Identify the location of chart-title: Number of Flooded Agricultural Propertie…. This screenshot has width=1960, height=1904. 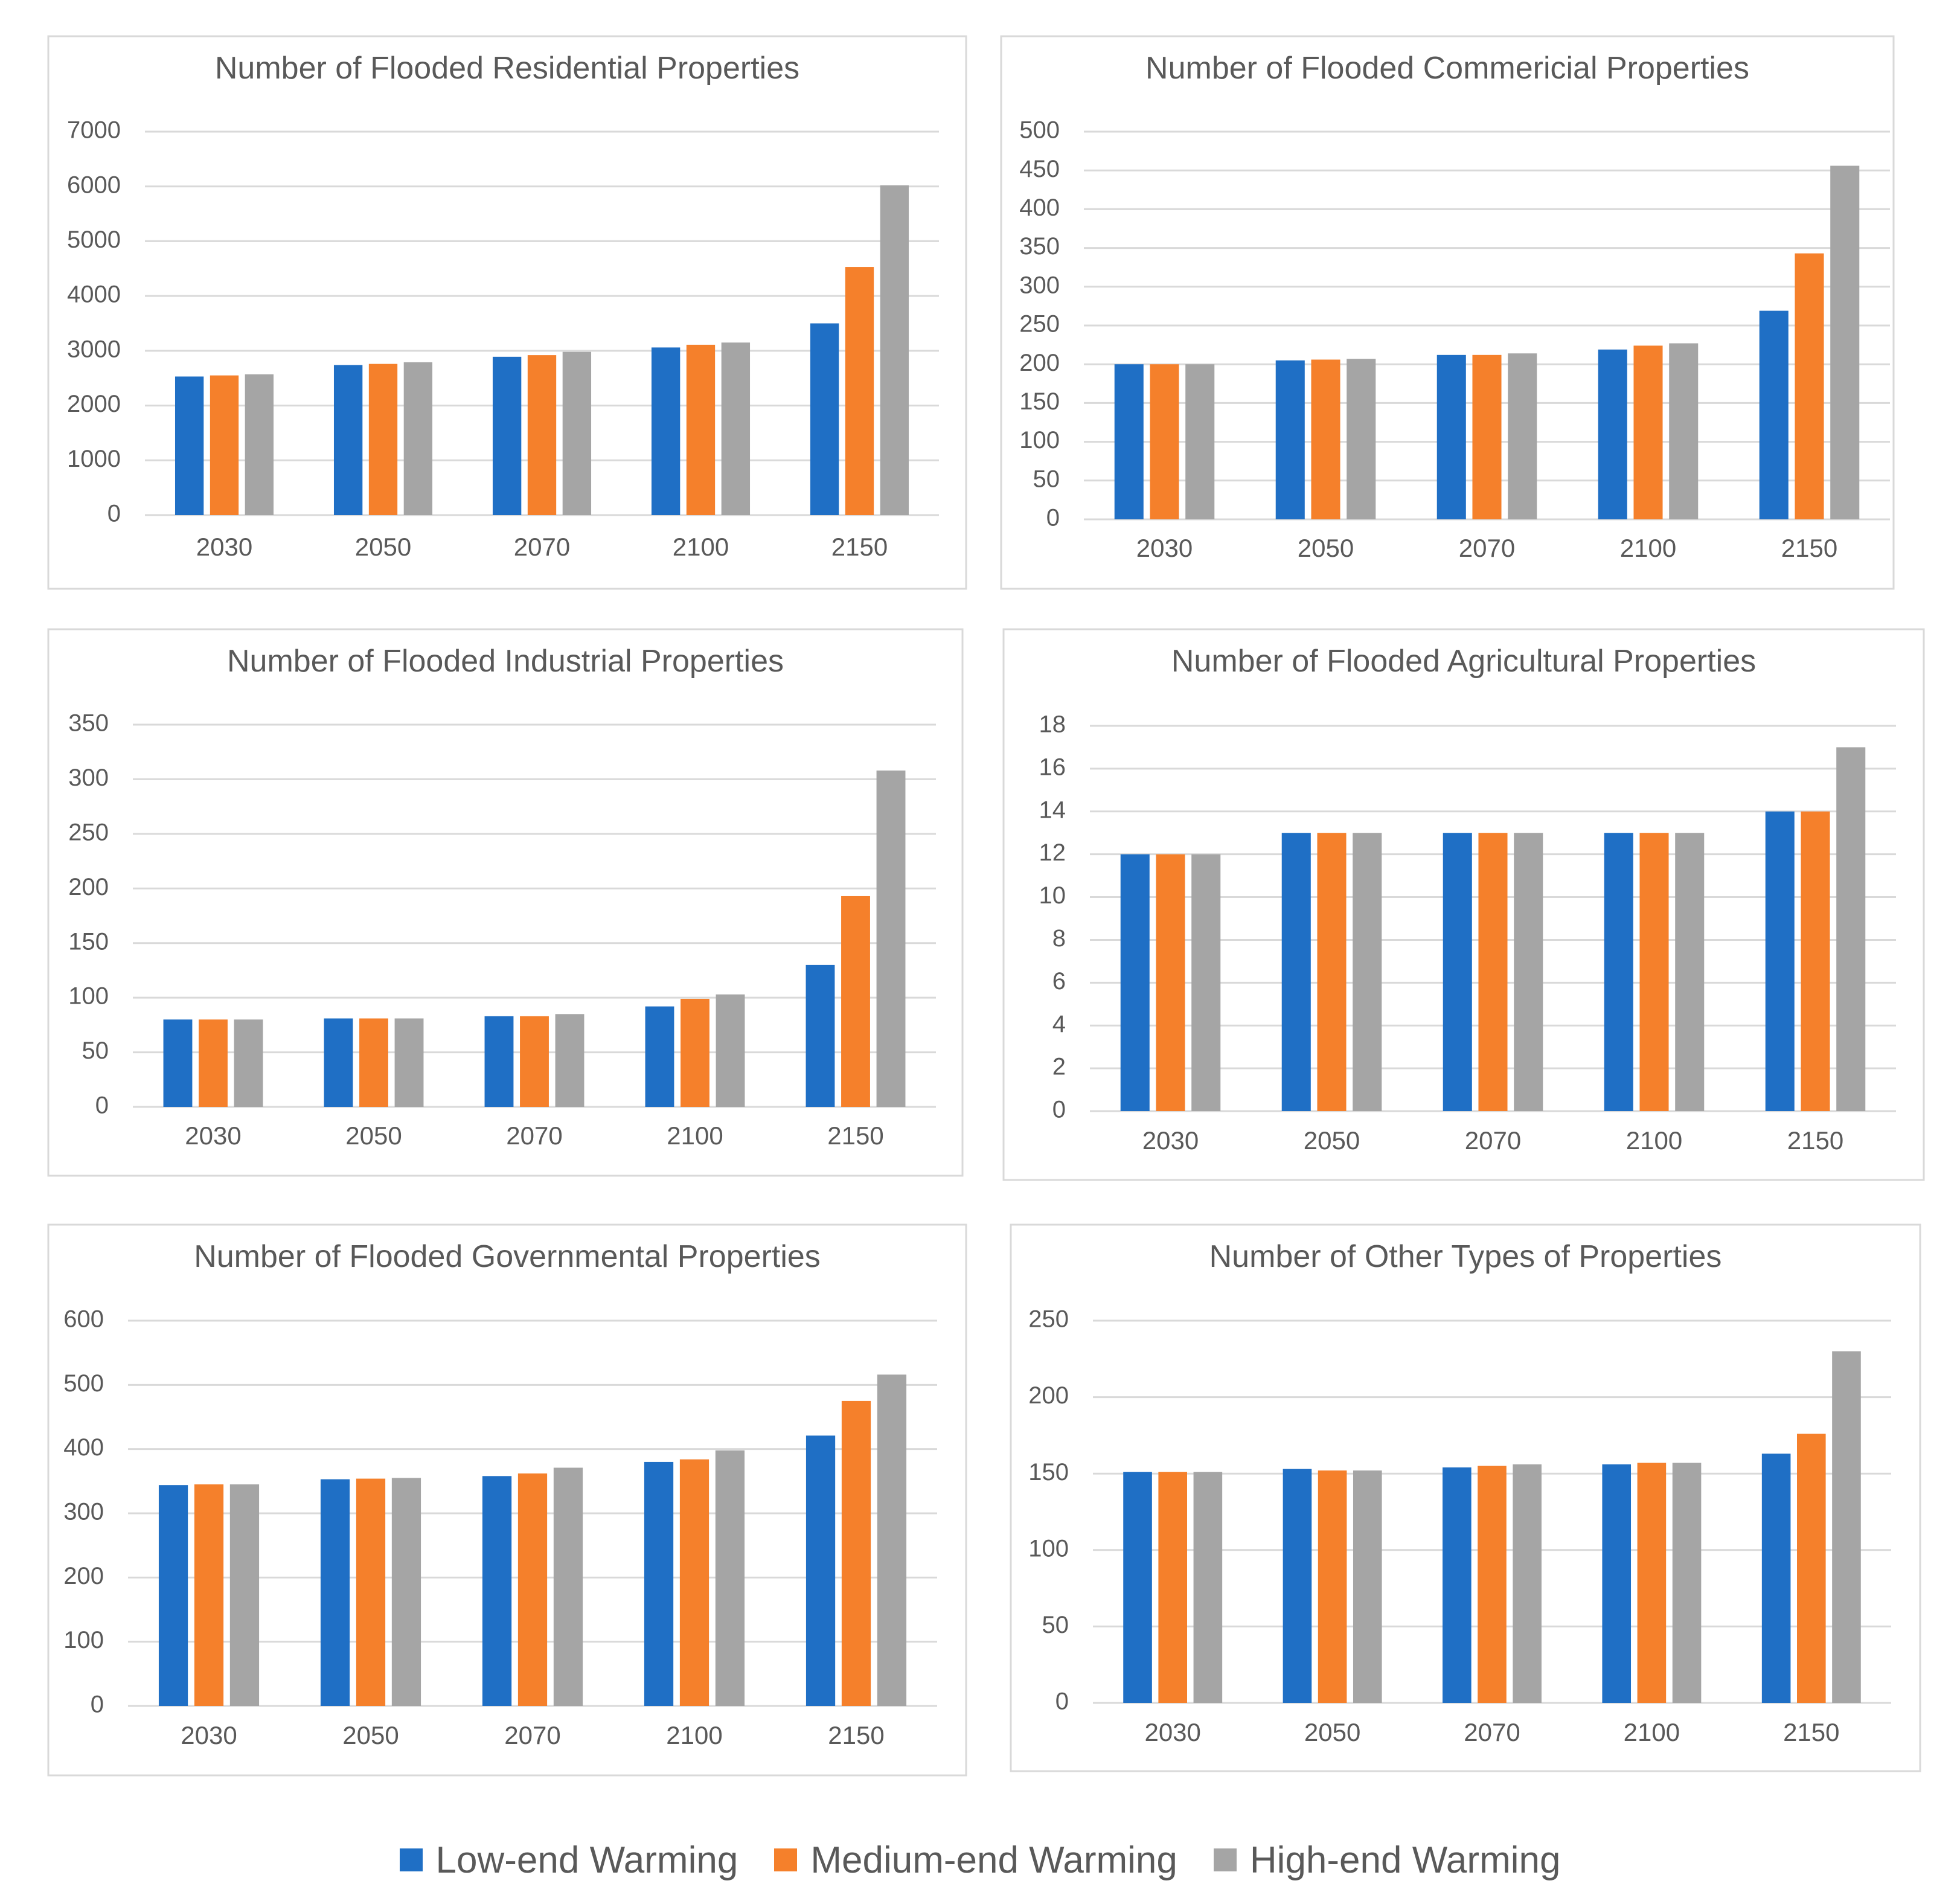
(1463, 661).